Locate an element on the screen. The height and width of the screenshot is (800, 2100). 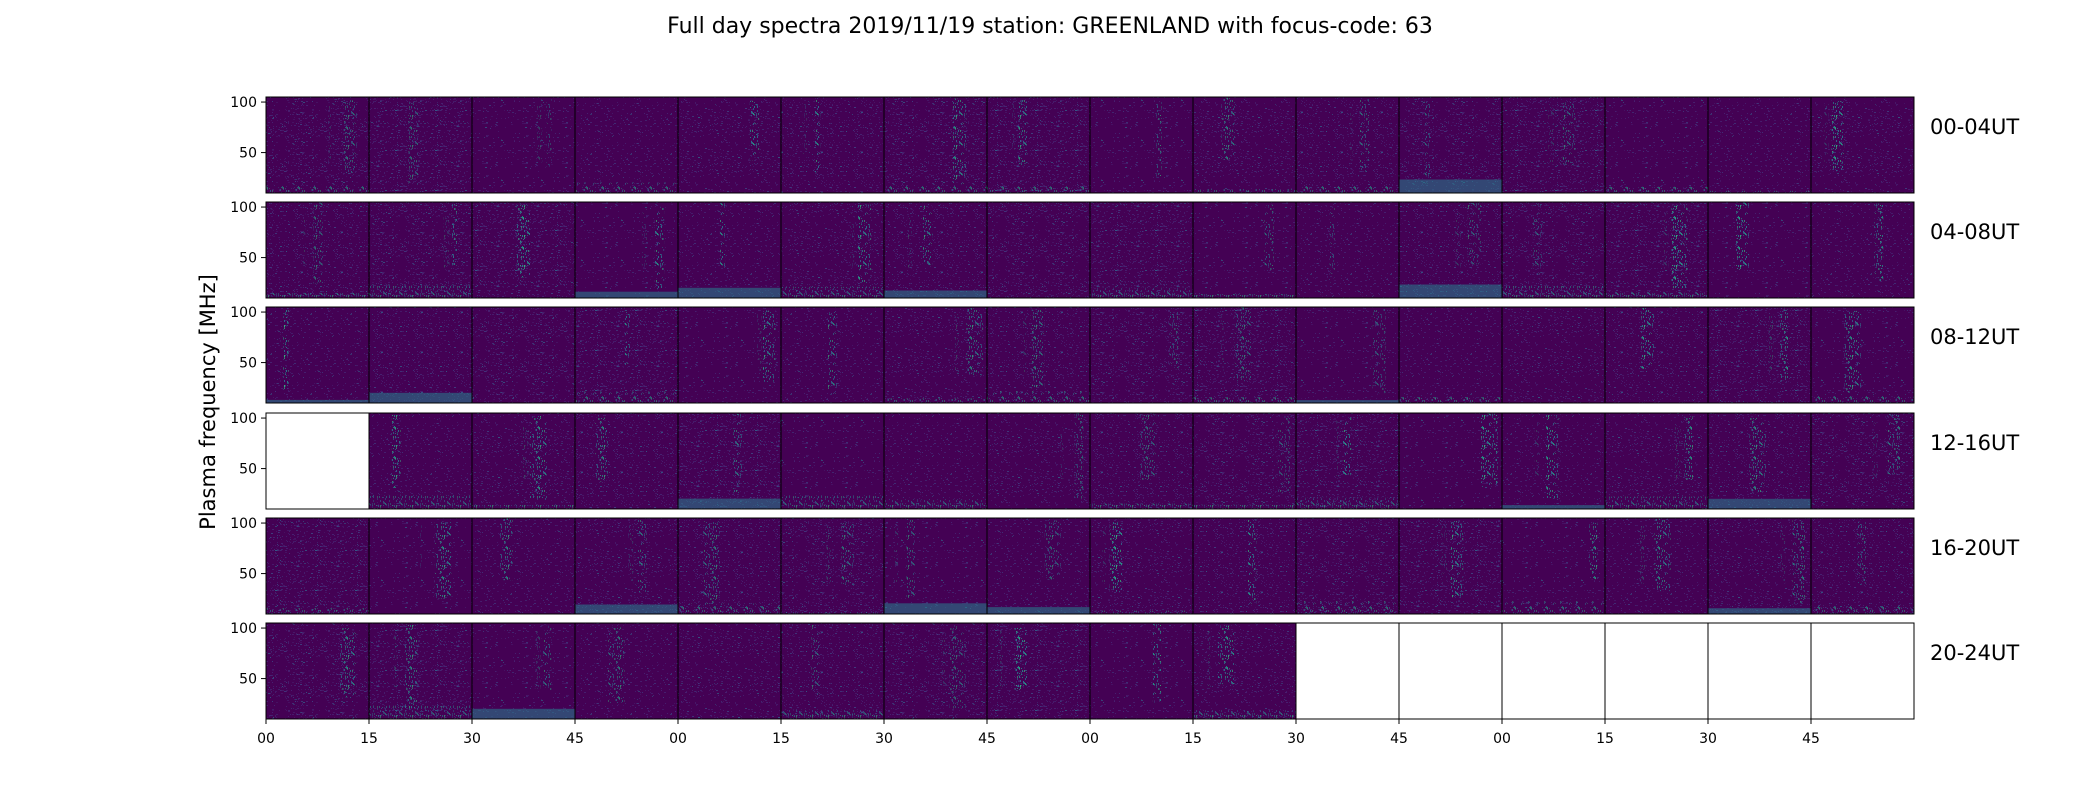
y-axis-ticks: 50 100 is located at coordinates (248, 549).